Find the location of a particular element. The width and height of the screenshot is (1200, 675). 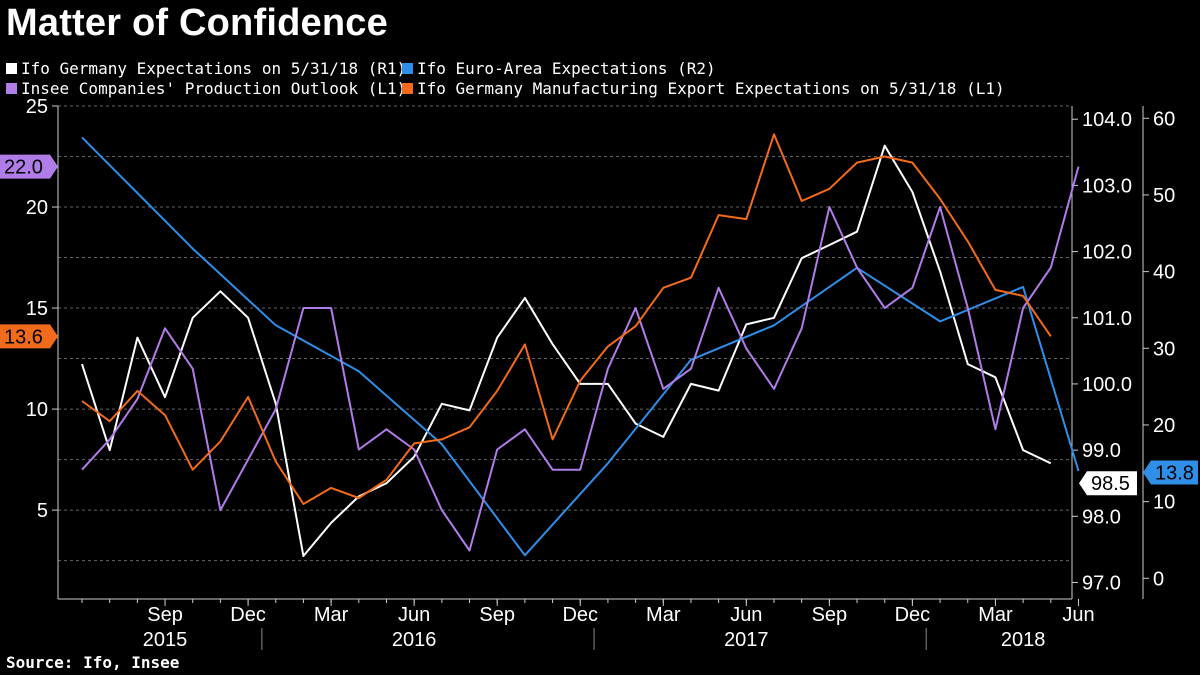

end-label-insee-box is located at coordinates (29, 166).